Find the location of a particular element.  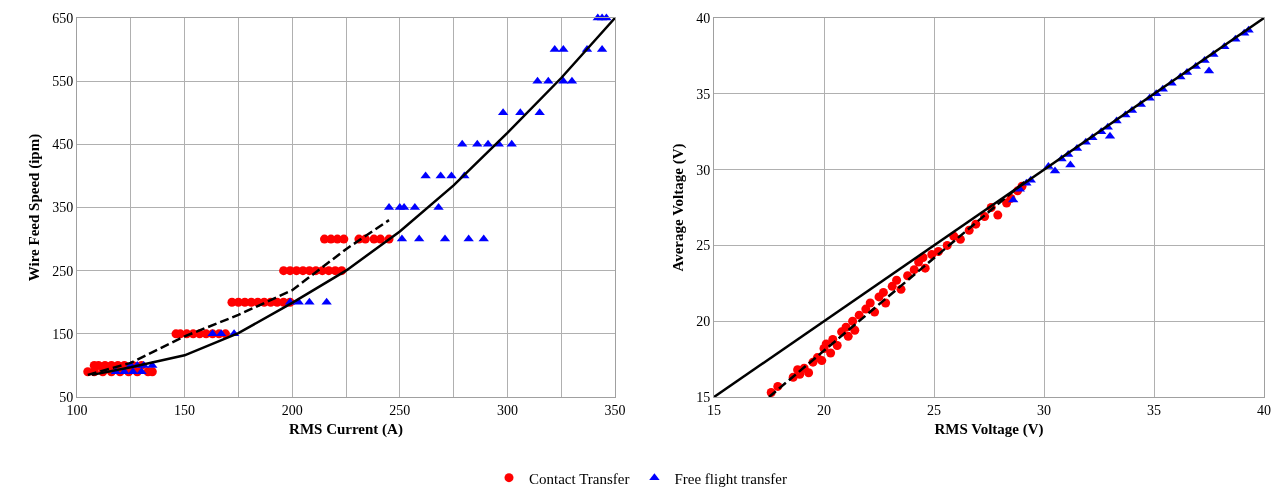

y-tick-label: 250 is located at coordinates (63, 271).